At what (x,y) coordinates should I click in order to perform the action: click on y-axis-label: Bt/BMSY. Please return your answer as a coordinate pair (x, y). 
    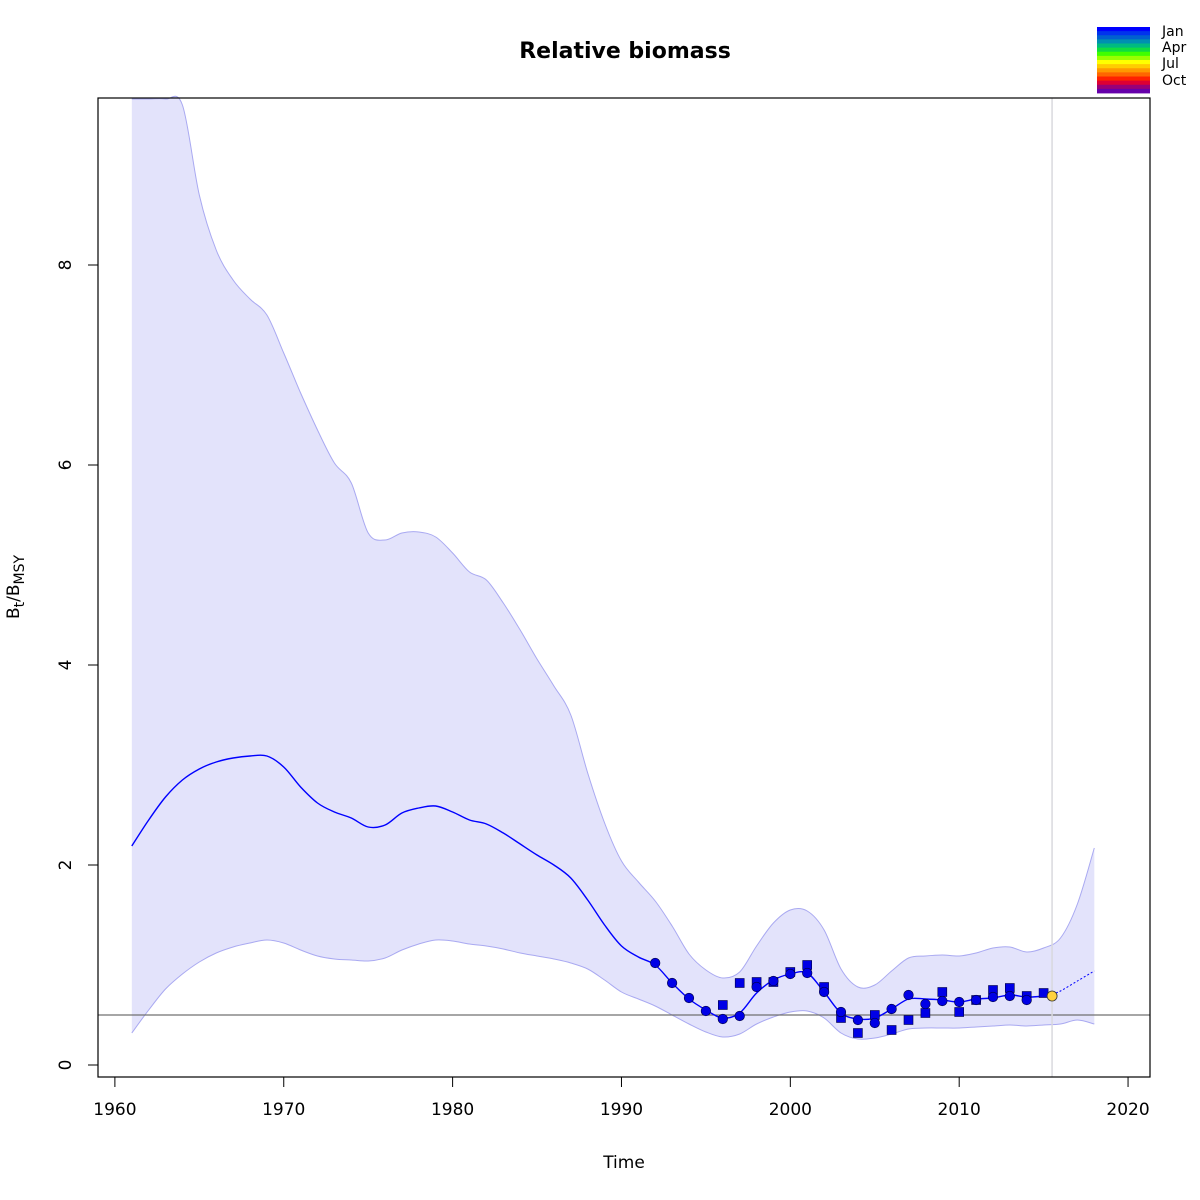
    Looking at the image, I should click on (16, 587).